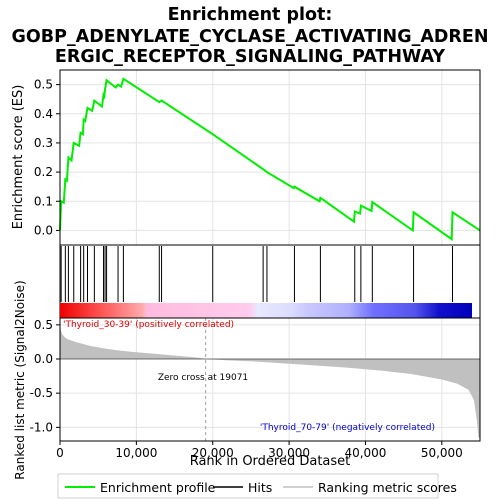 The image size is (500, 500). Describe the element at coordinates (47, 157) in the screenshot. I see `es-y-ticks: 0.0 0.1 0.2 0.3 0.4 0.5` at that location.